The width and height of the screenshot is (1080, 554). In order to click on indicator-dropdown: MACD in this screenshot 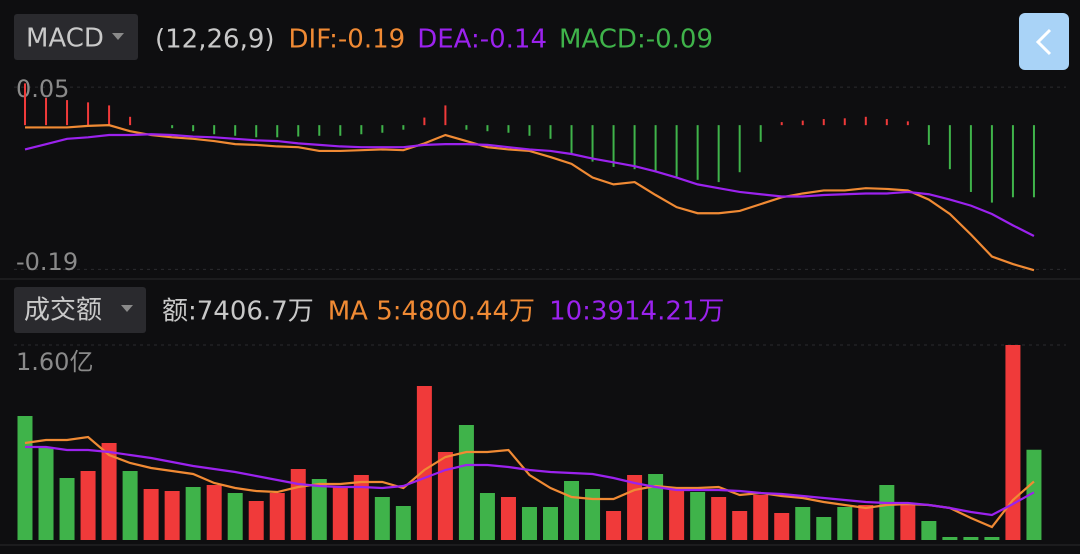, I will do `click(76, 37)`.